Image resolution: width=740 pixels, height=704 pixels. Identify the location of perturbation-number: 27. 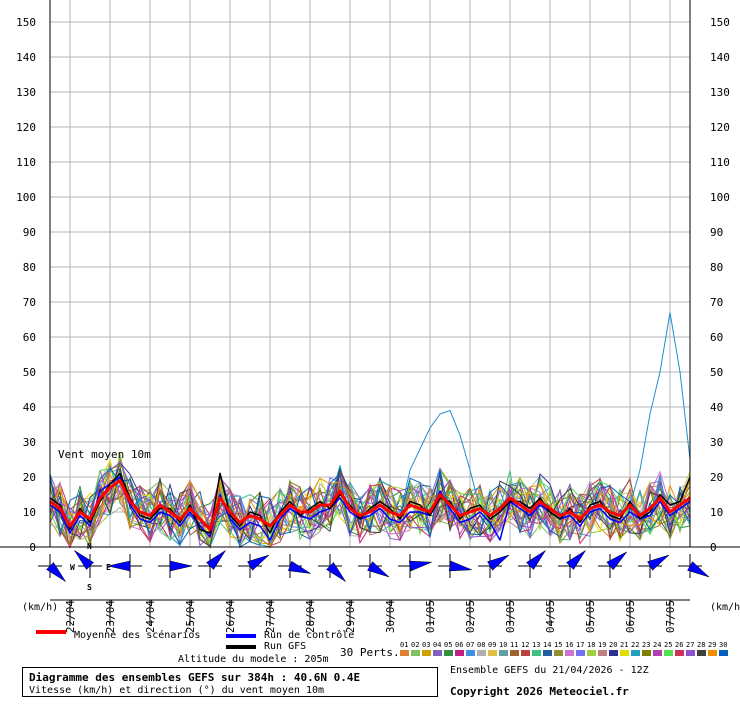
(690, 645).